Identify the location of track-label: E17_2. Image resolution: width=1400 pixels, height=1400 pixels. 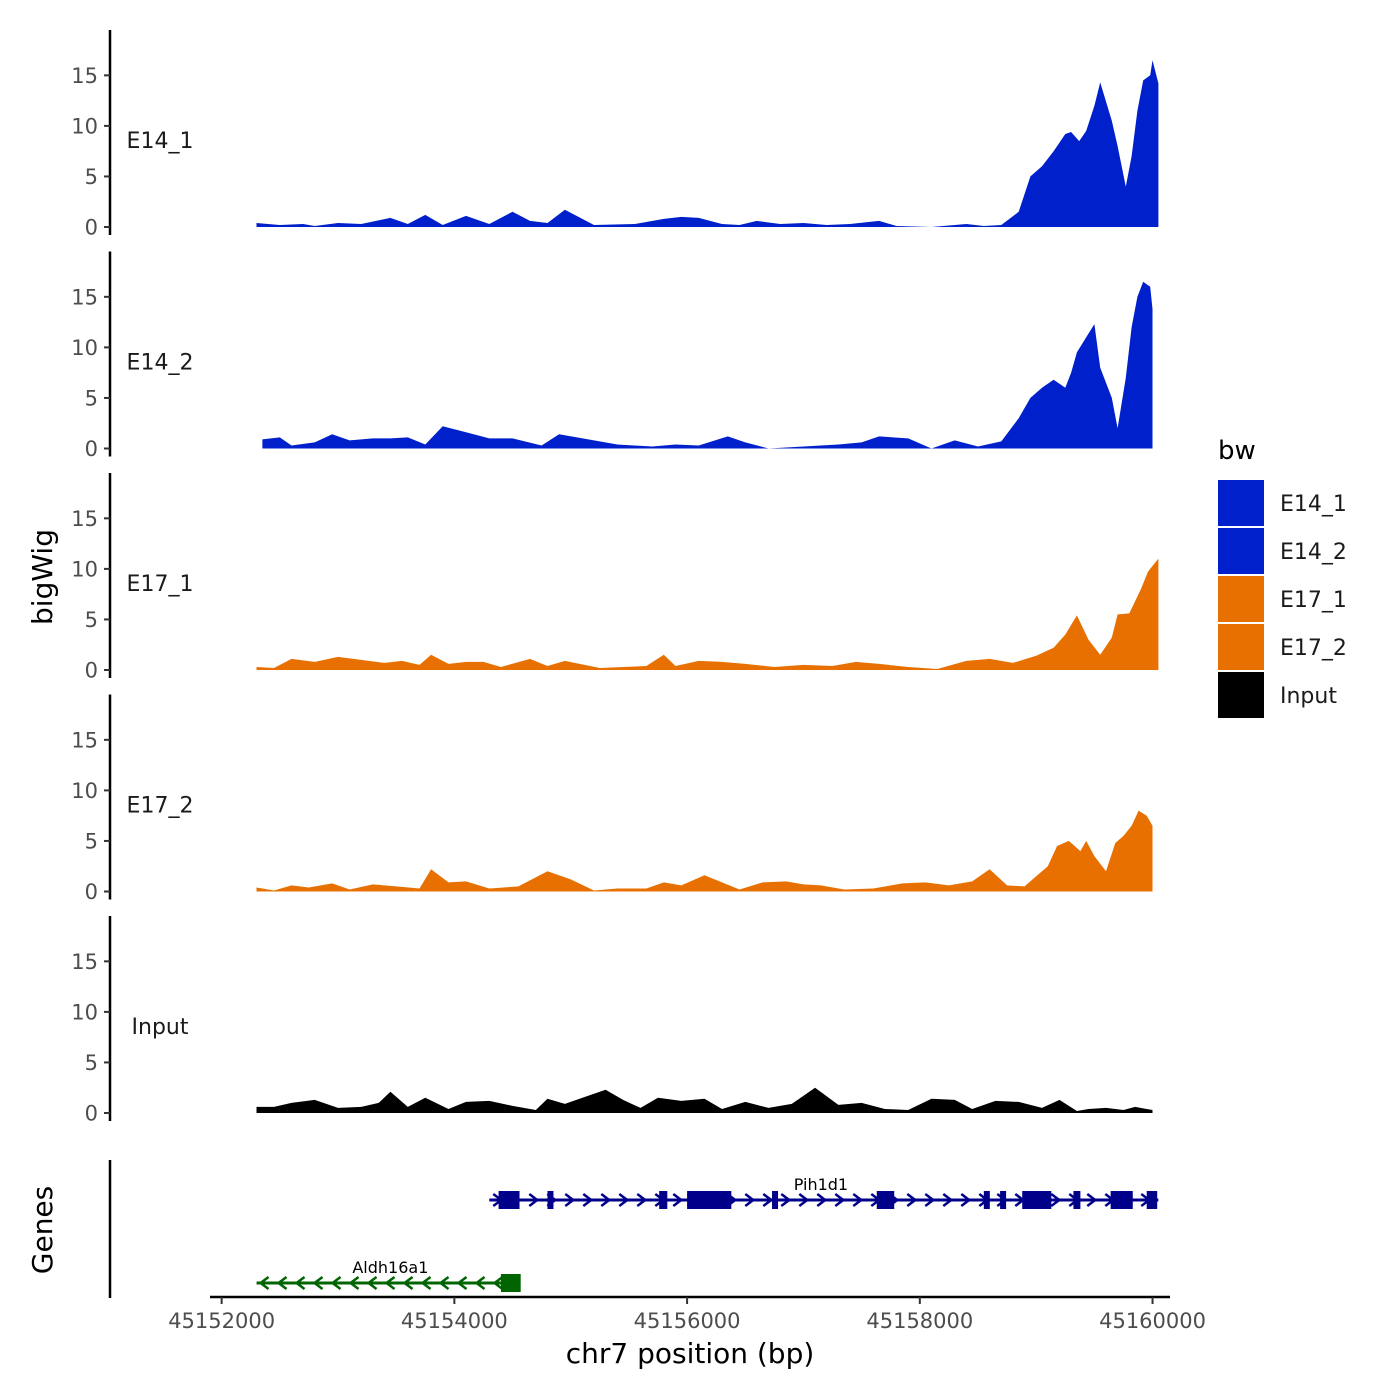
(160, 805).